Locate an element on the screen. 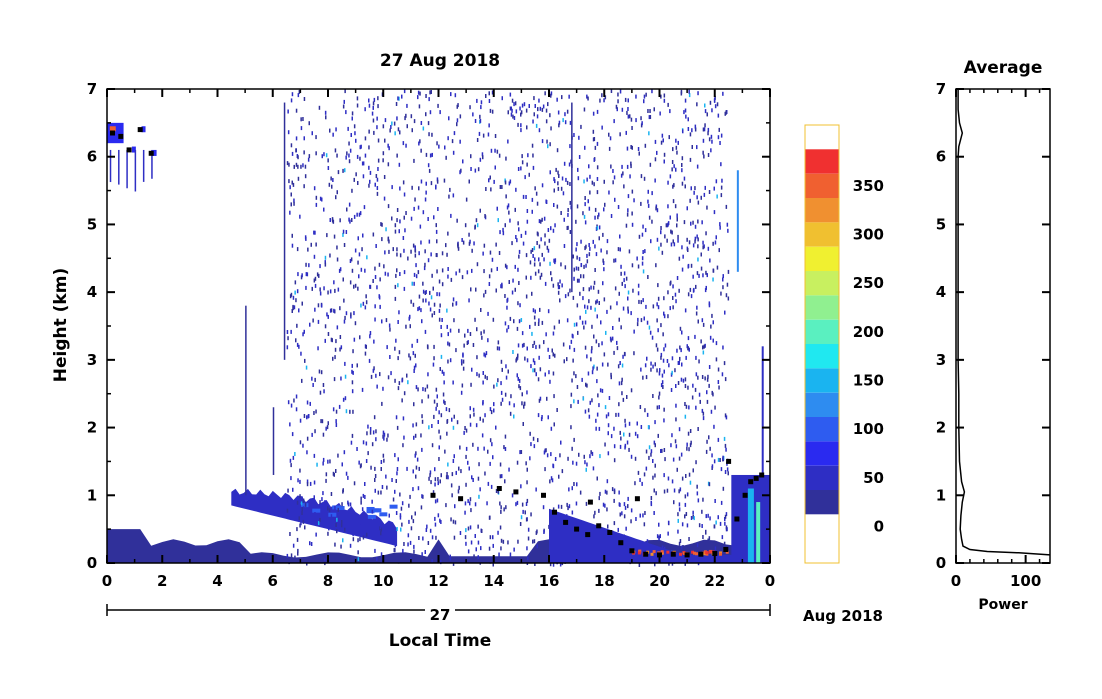 The width and height of the screenshot is (1102, 699). x-tick-label: 0 is located at coordinates (770, 581).